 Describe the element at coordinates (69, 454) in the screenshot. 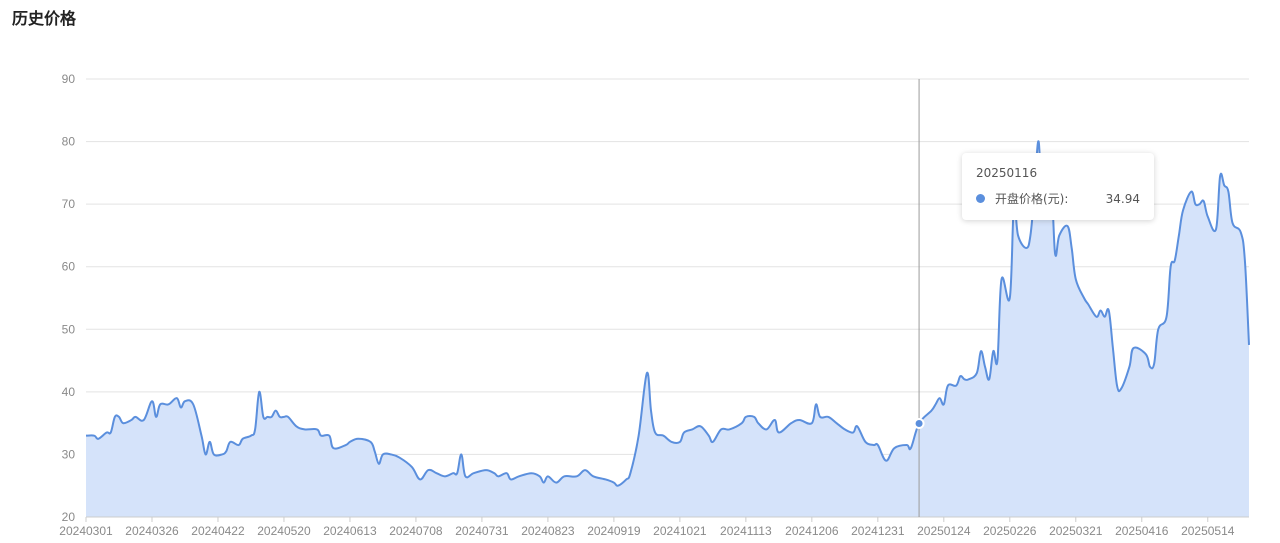

I see `y-tick-label: 30` at that location.